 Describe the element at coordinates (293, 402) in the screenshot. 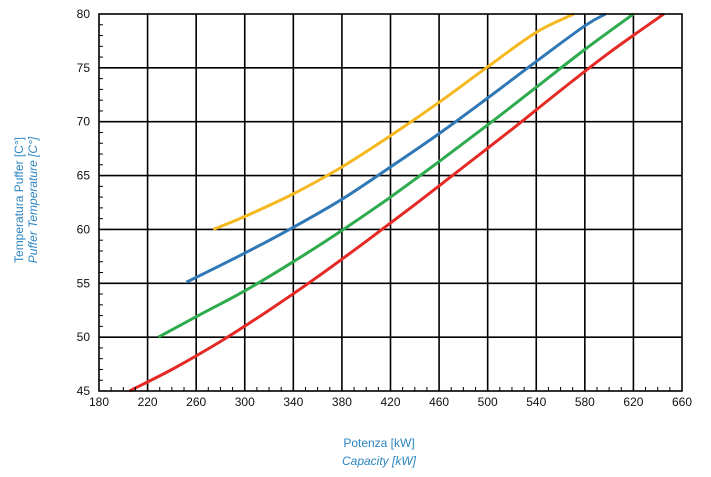

I see `x-tick-label: 340` at that location.